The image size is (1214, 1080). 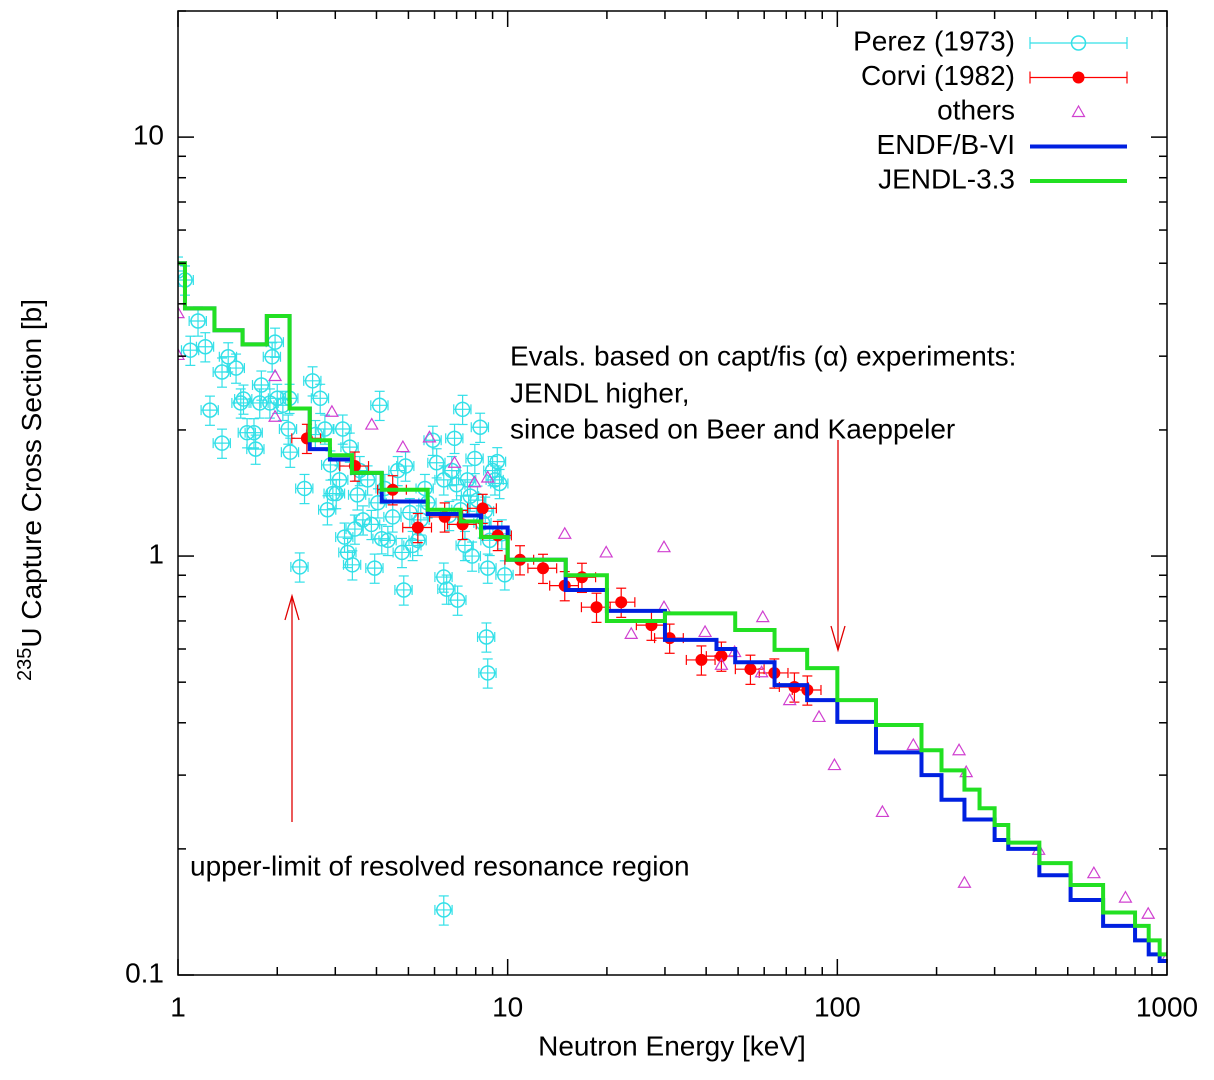 I want to click on y-axis-label: 235U Capture Cross Section [b], so click(x=30, y=490).